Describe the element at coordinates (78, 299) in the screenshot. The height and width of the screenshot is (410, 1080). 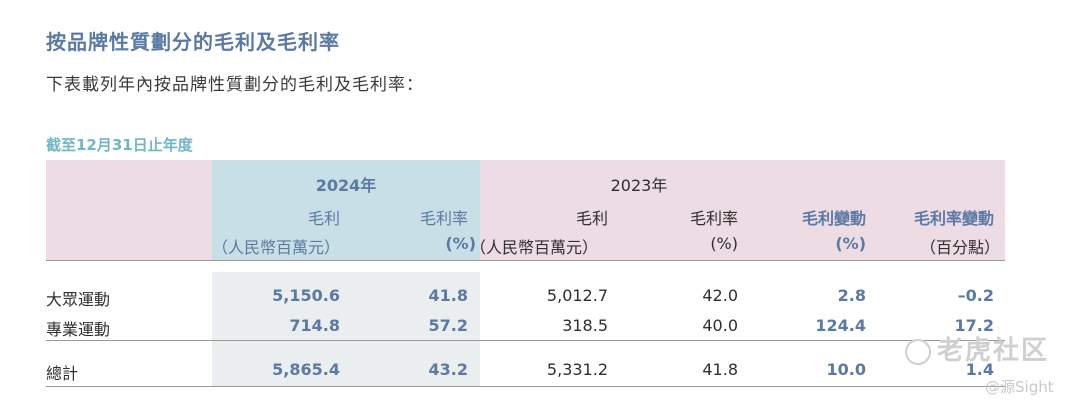
I see `row-label: 大眾運動` at that location.